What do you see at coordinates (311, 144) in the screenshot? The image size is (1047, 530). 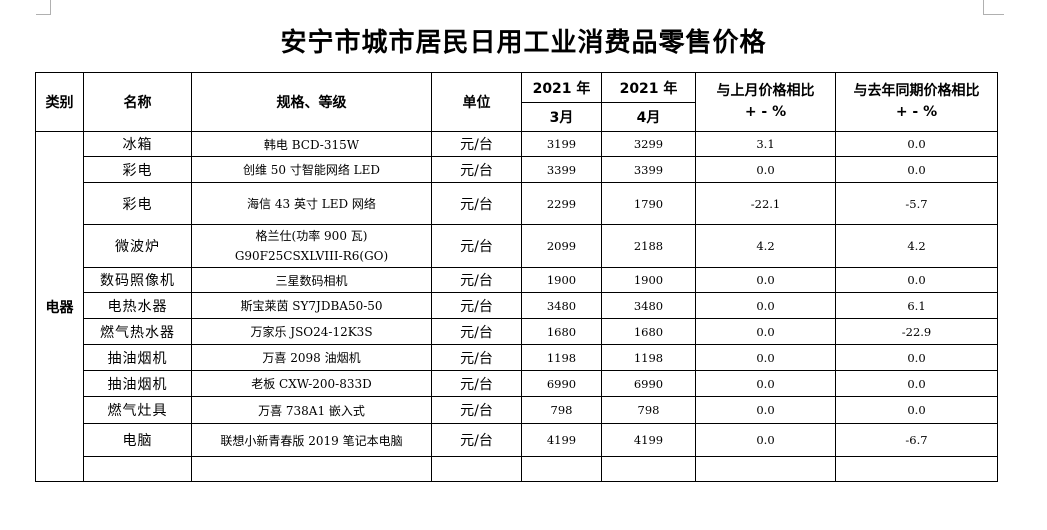 I see `row-spec: 韩电 BCD-315W` at bounding box center [311, 144].